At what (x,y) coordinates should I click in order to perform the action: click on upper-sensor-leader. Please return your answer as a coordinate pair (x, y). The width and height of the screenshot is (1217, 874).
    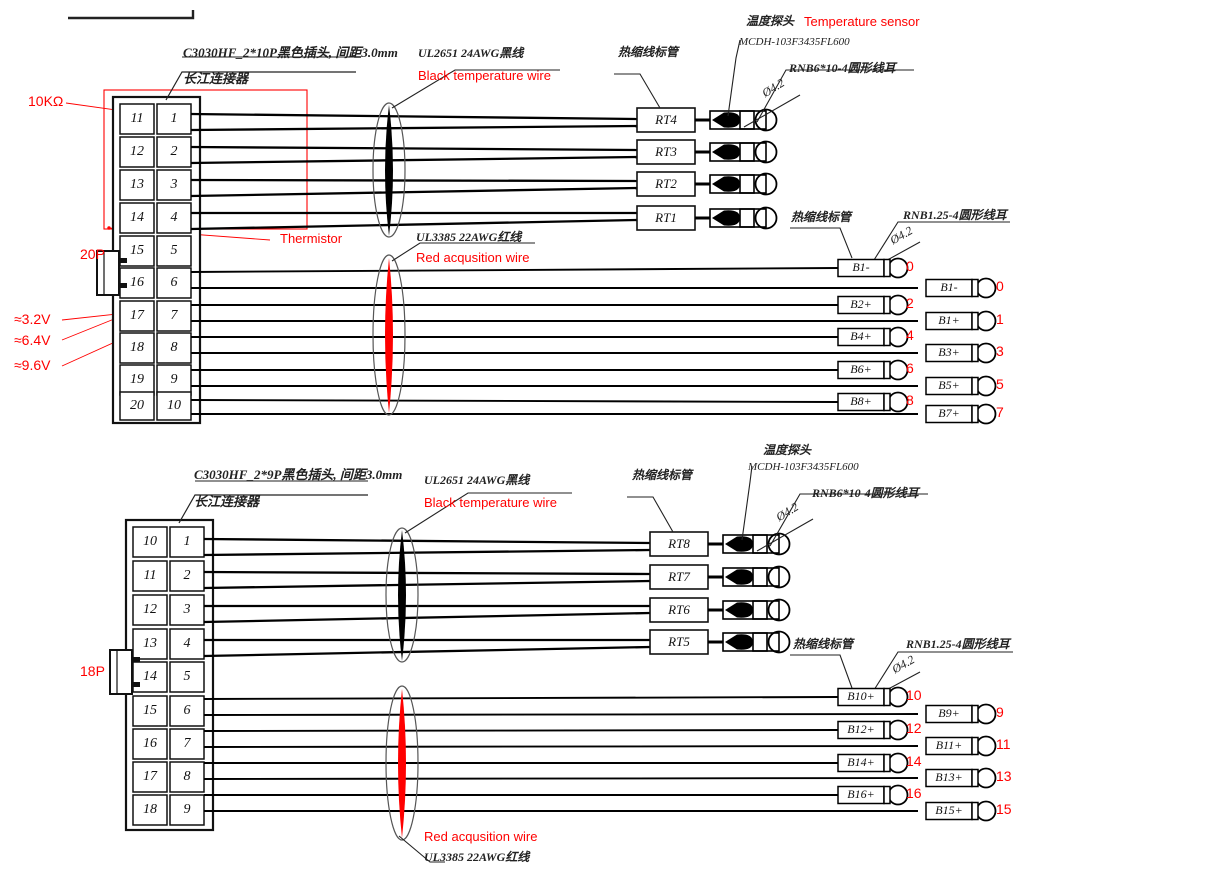
    Looking at the image, I should click on (734, 78).